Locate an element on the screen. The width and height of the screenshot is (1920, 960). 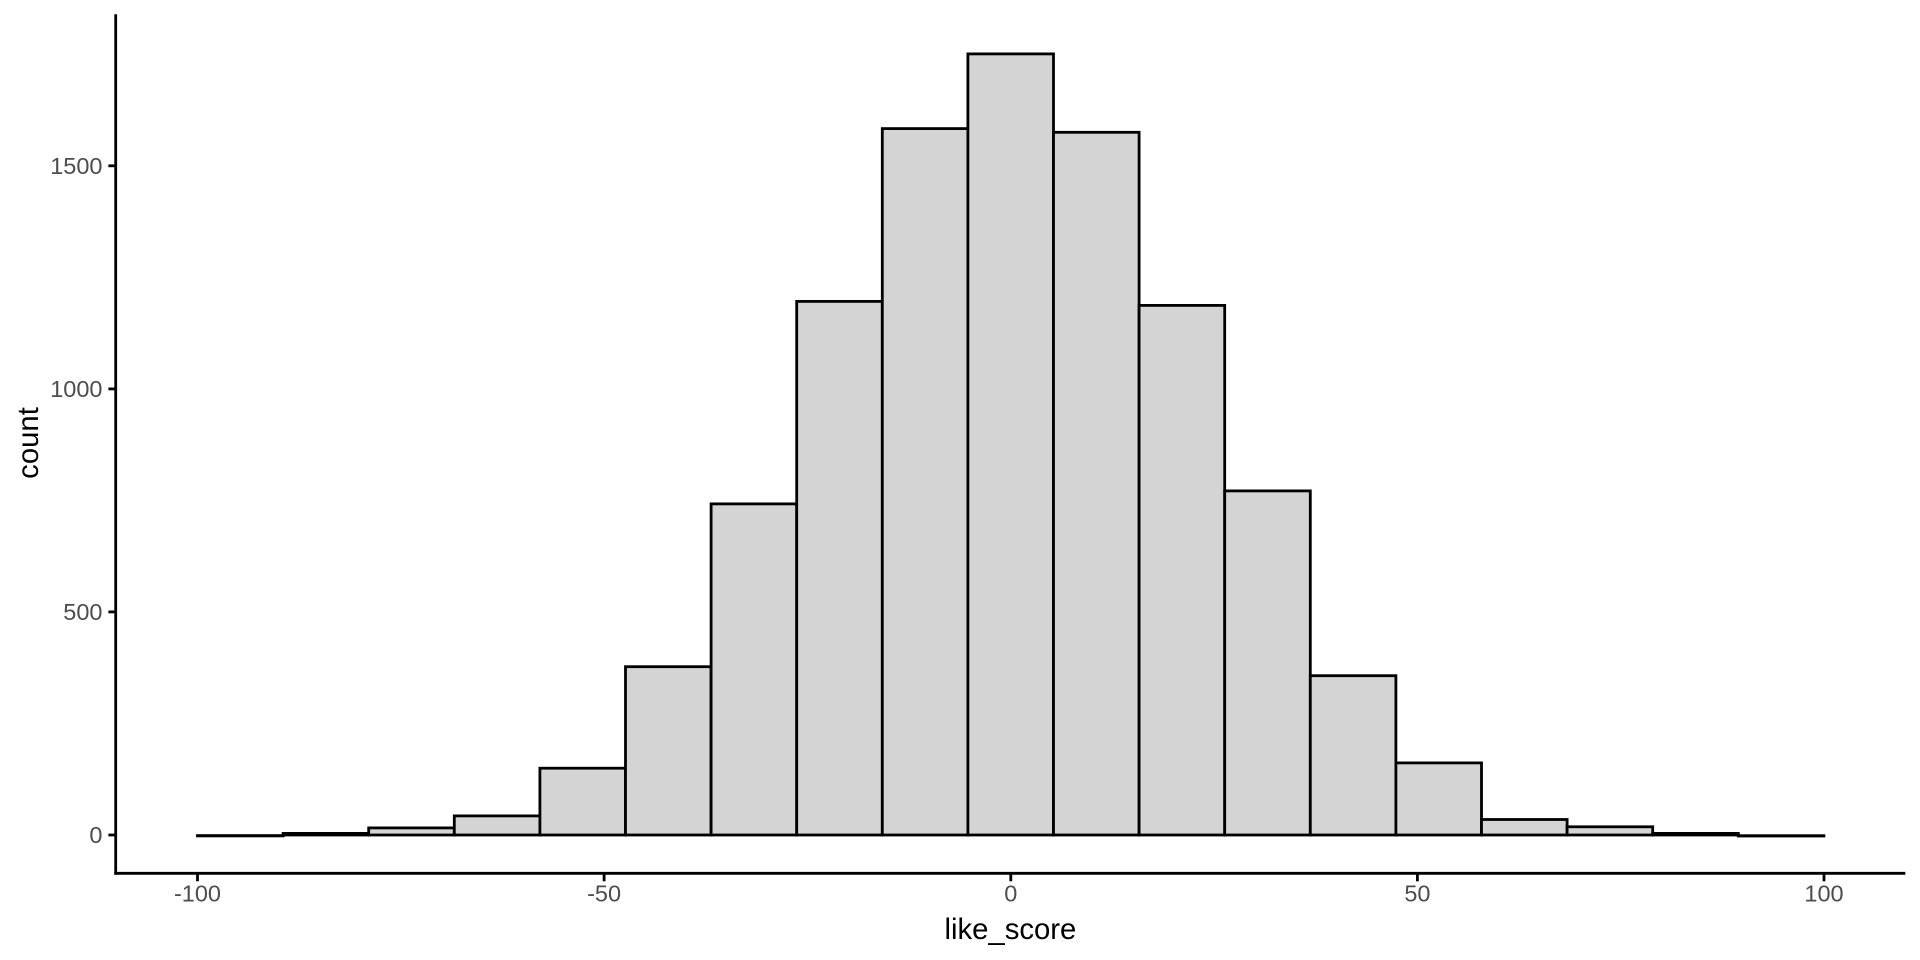
svg-text: 50 is located at coordinates (1417, 894).